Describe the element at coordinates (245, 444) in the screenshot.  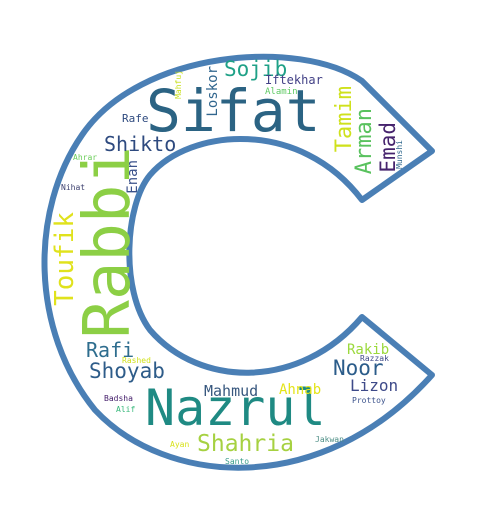
I see `word-shahria: Shahria` at that location.